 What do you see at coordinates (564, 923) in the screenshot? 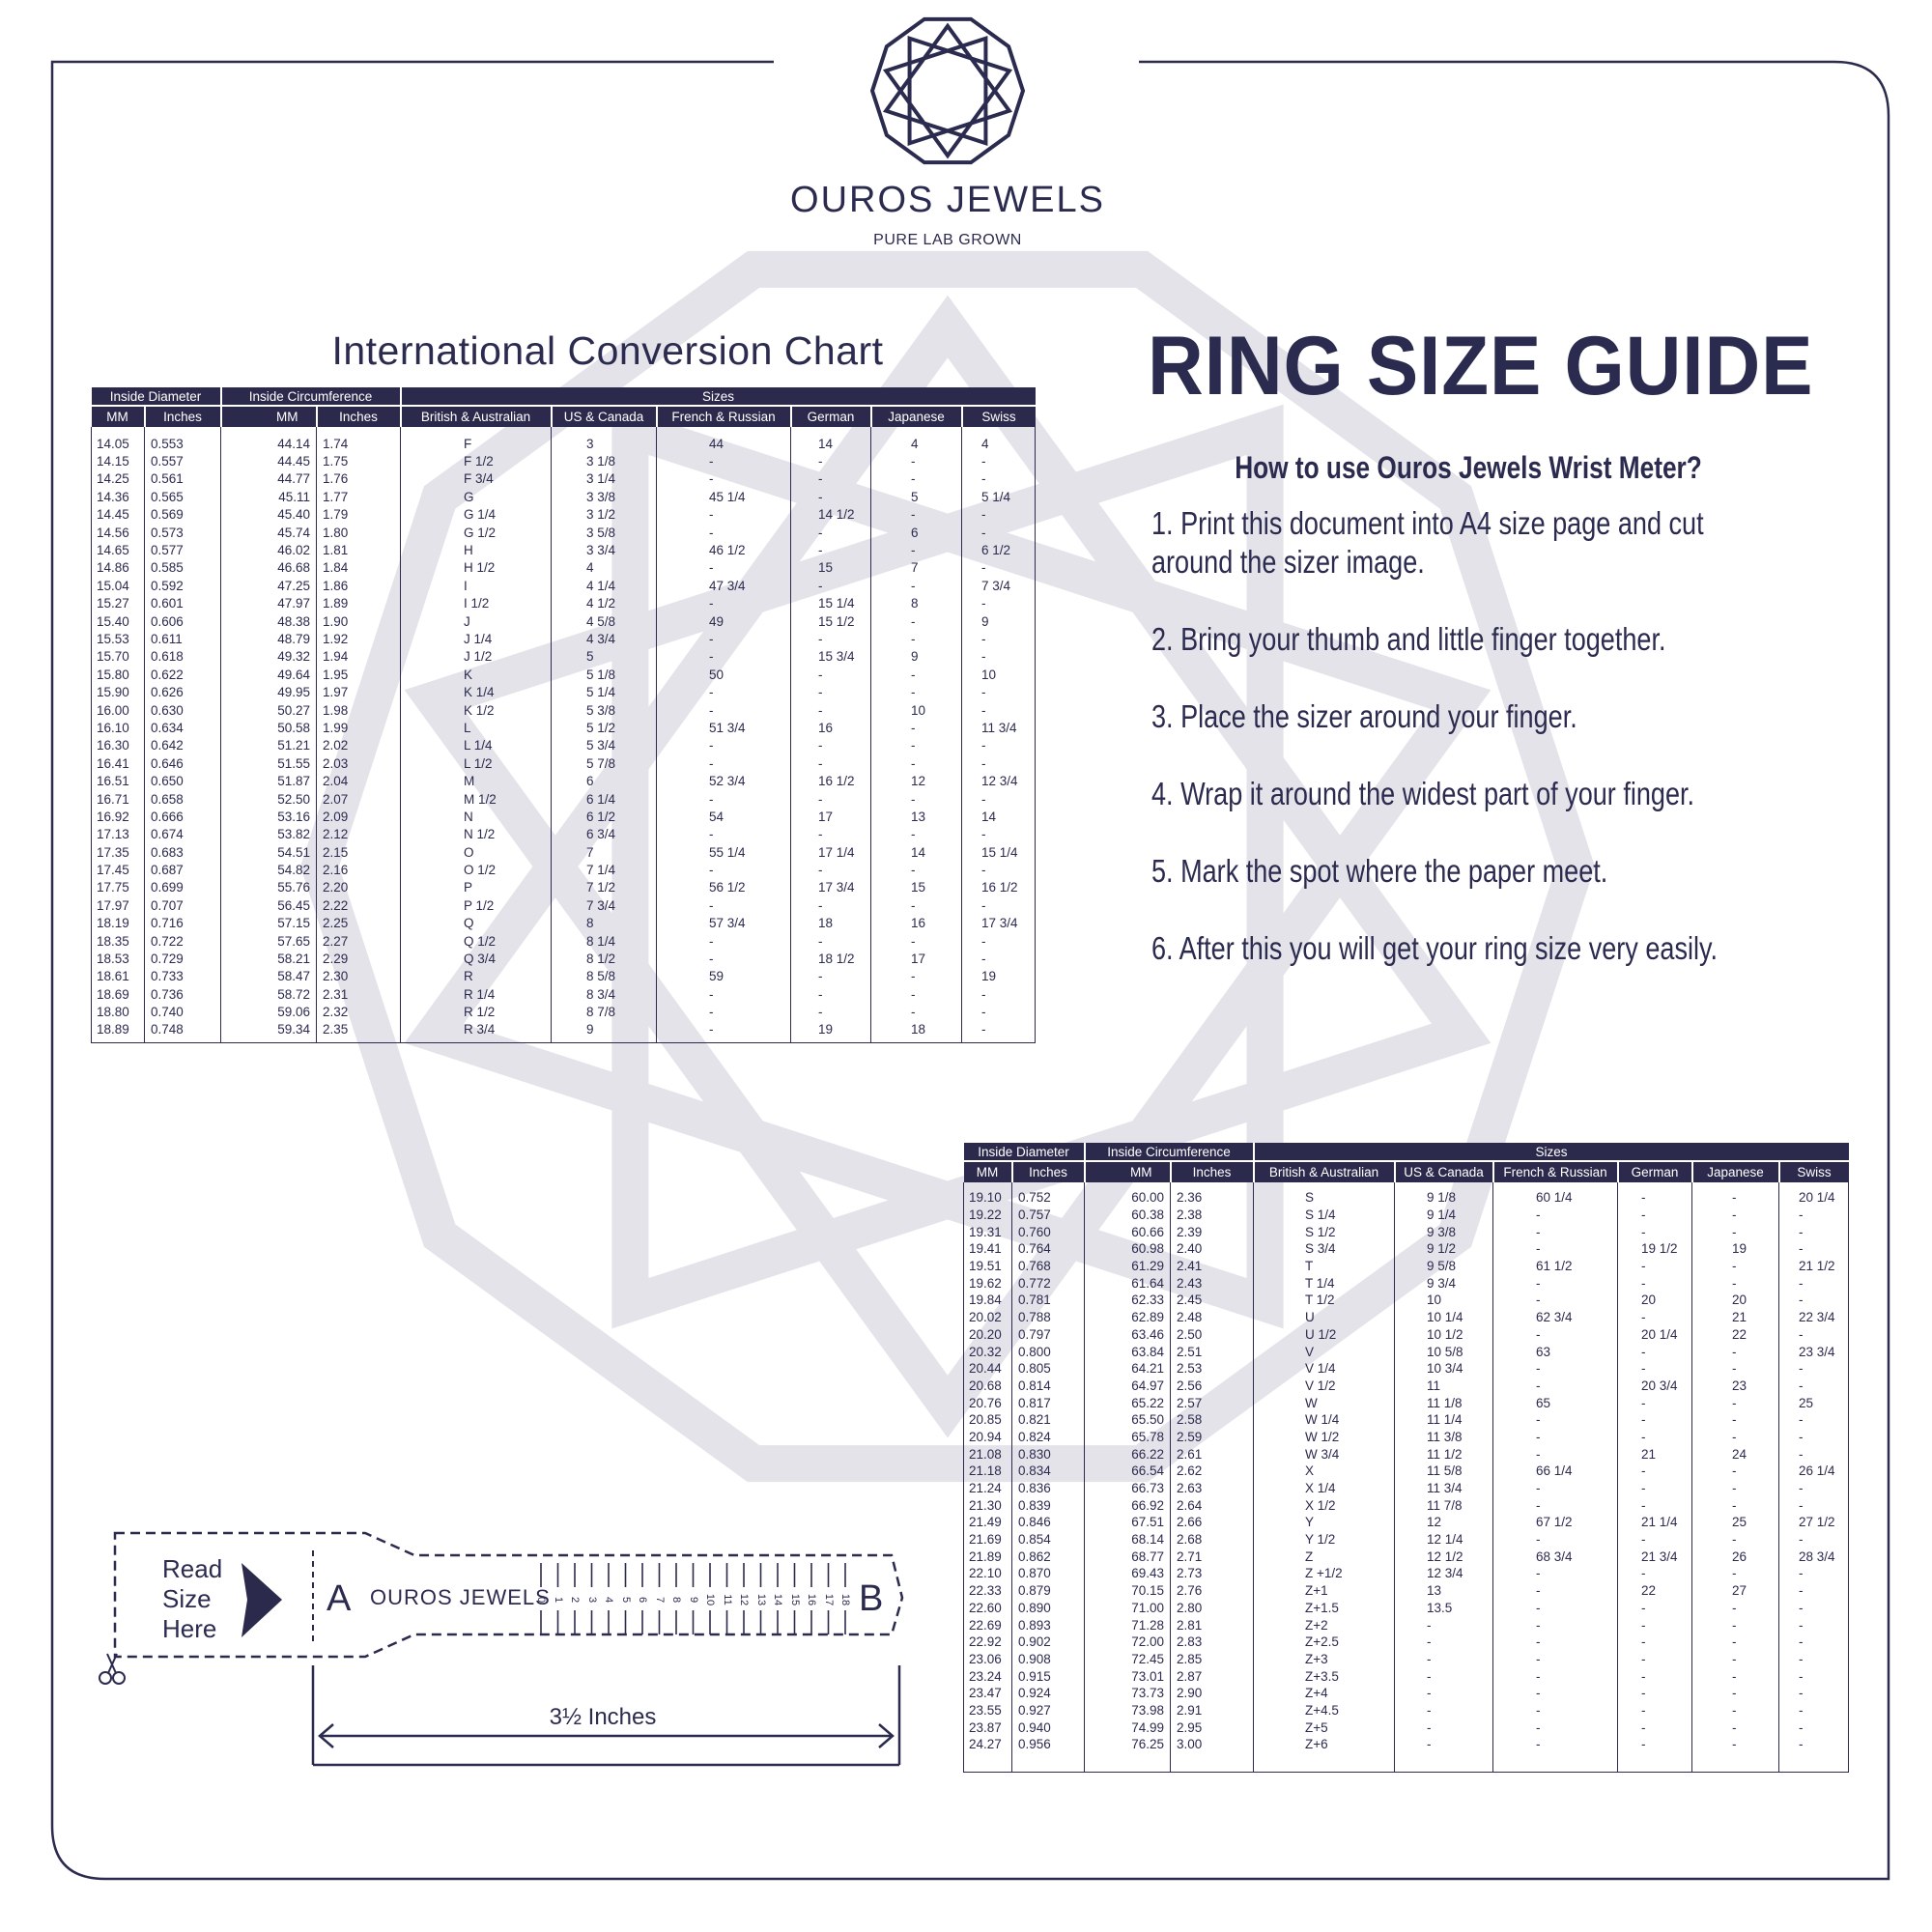
I see `table-row: 18.19 0.716 57.15 2.25 Q 8 57 3/4 18 16 17 3/4` at bounding box center [564, 923].